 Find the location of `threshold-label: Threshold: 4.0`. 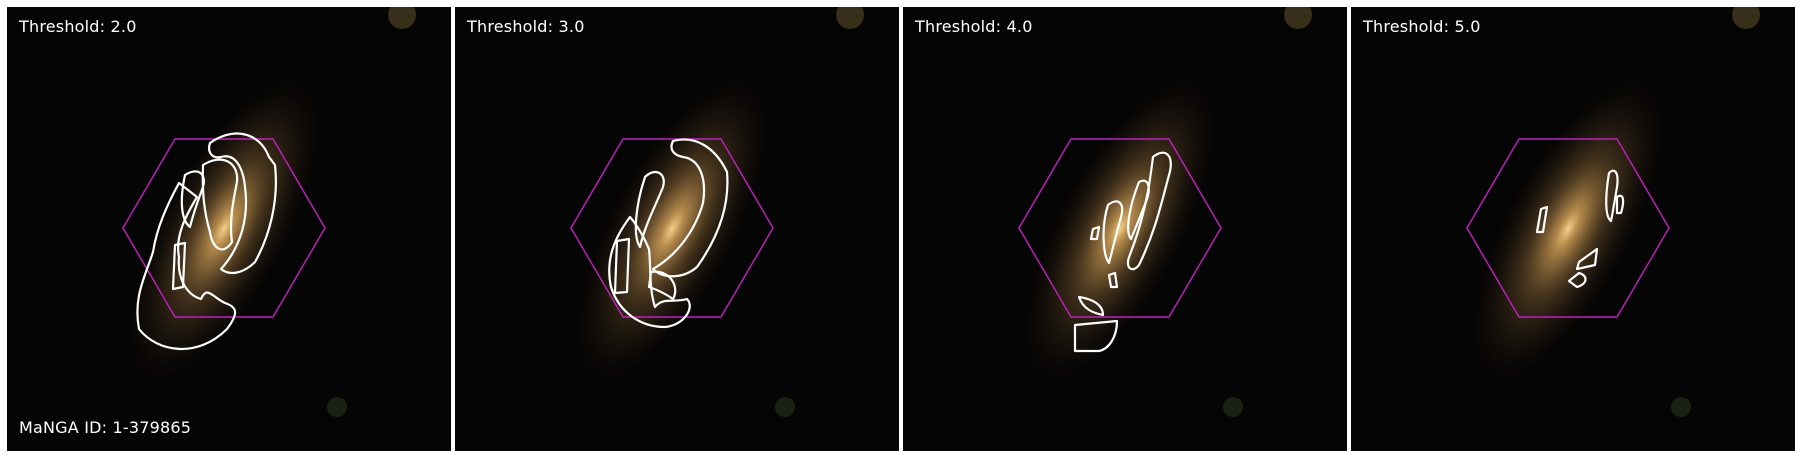

threshold-label: Threshold: 4.0 is located at coordinates (974, 26).